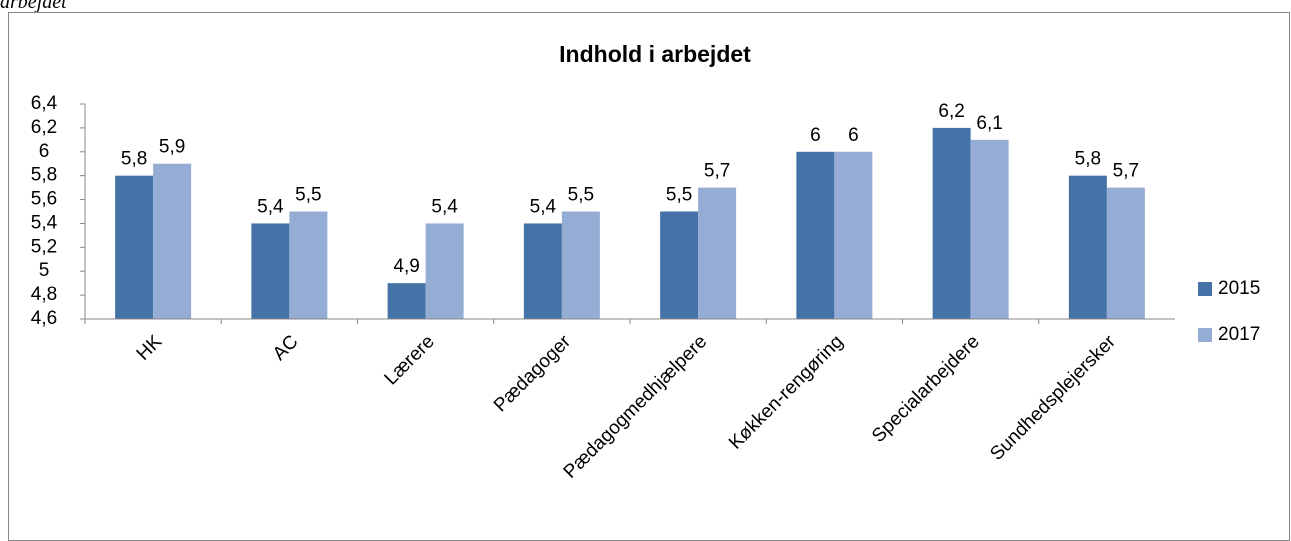 The image size is (1291, 541). What do you see at coordinates (44, 318) in the screenshot?
I see `y-tick-label: 4,6` at bounding box center [44, 318].